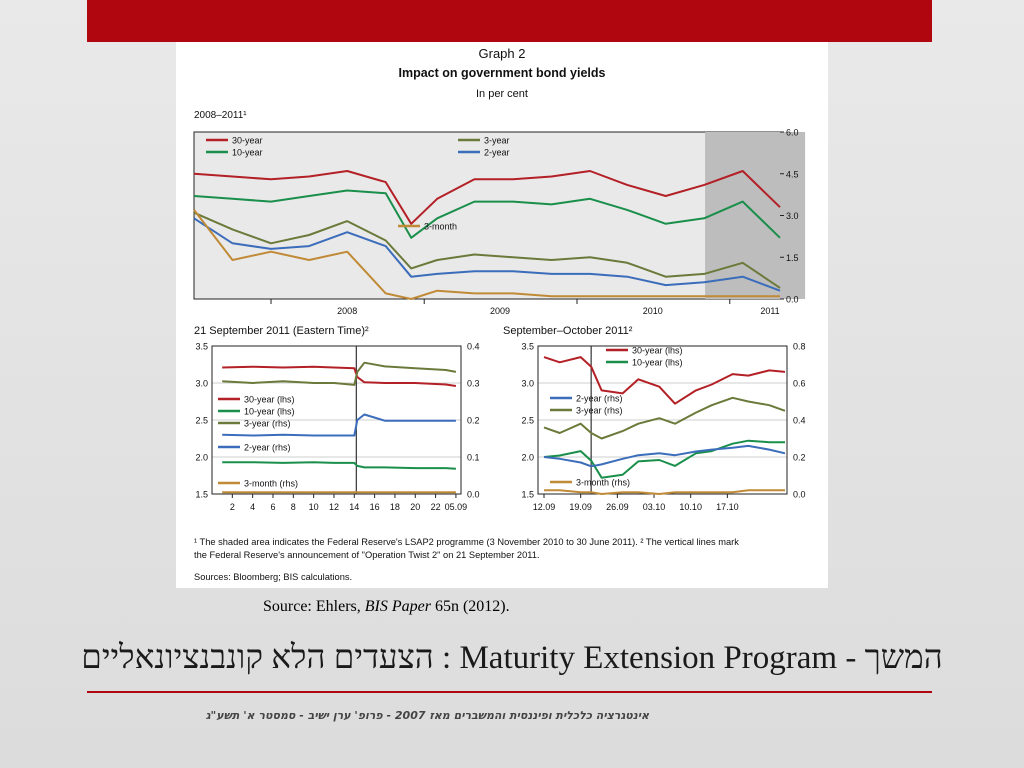 This screenshot has height=768, width=1024. Describe the element at coordinates (527, 384) in the screenshot. I see `chart-br-y-left-label: 3.0` at that location.